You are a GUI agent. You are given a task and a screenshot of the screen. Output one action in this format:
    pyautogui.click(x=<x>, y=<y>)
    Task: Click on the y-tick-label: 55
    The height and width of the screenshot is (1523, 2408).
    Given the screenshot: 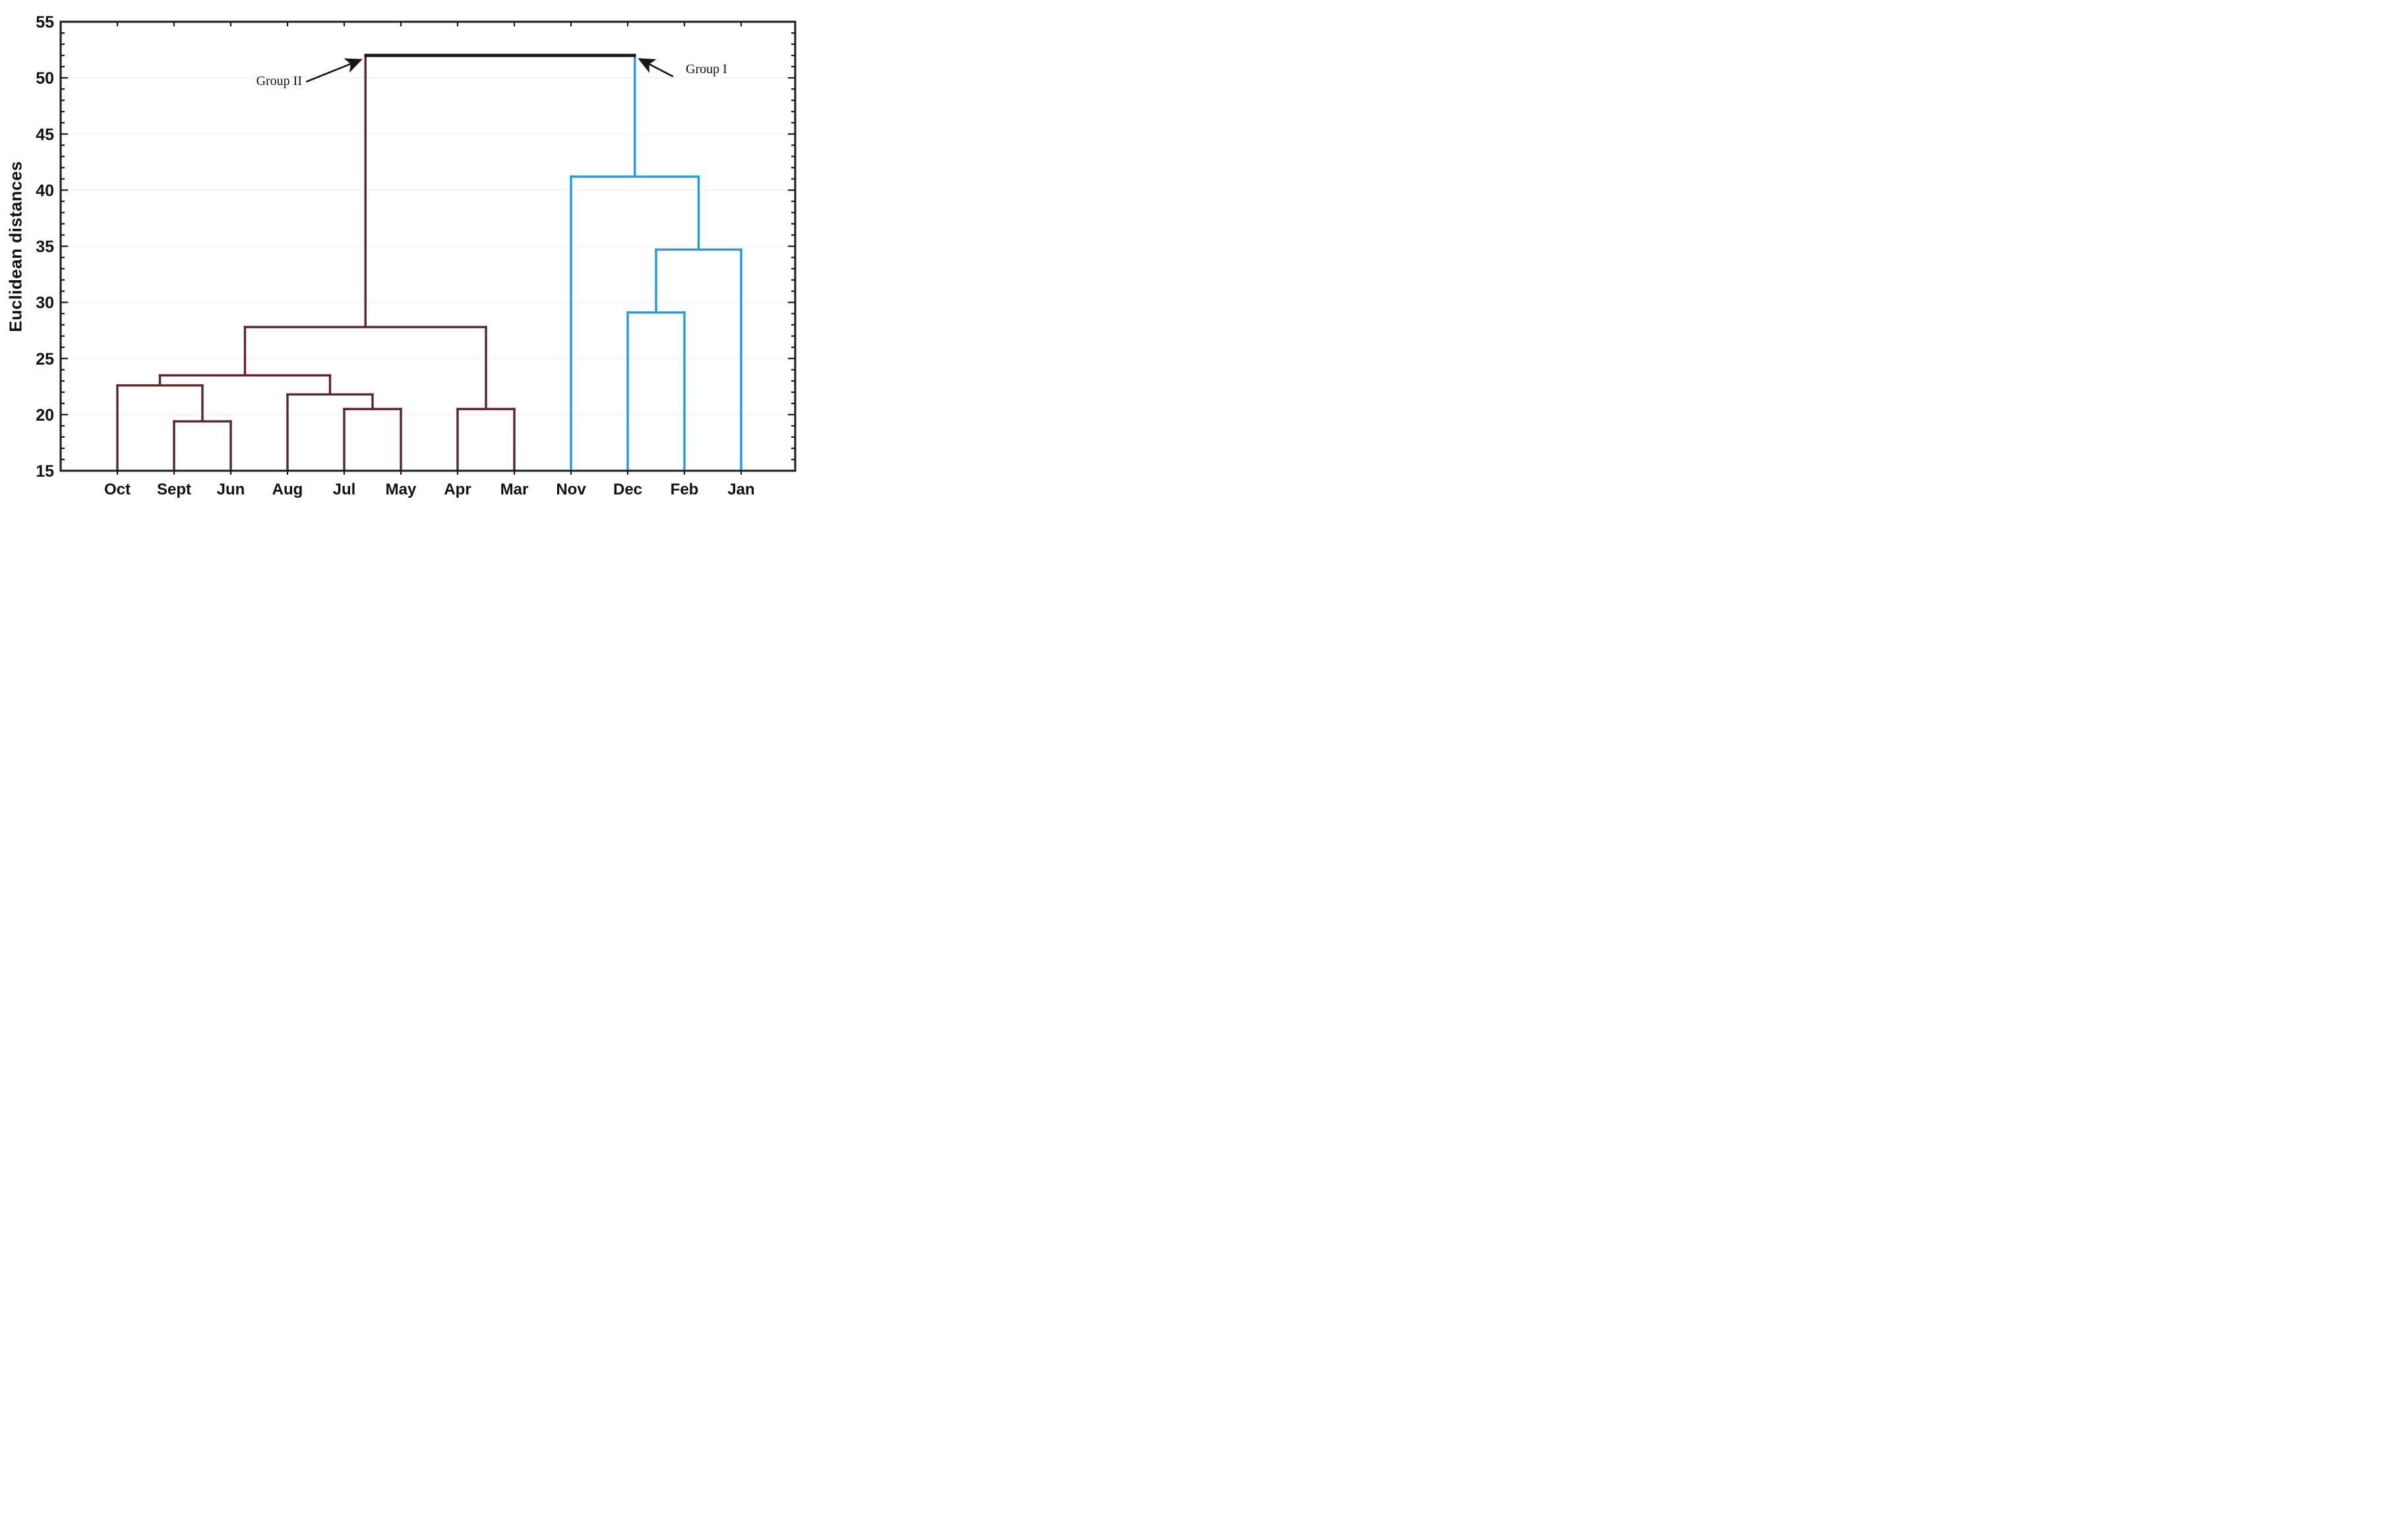 What is the action you would take?
    pyautogui.click(x=45, y=22)
    